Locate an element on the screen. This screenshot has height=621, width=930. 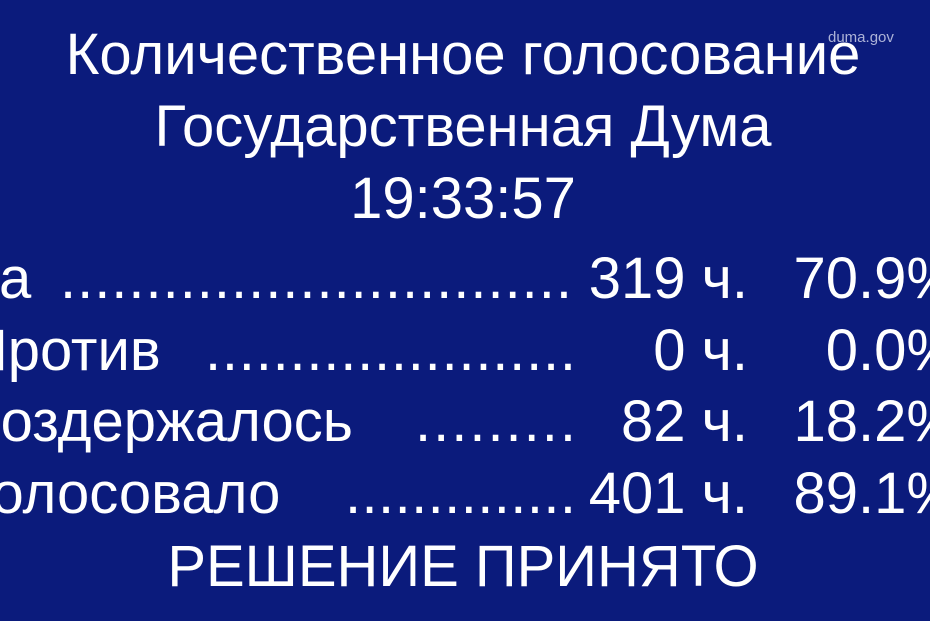
time: 19:33:57 is located at coordinates (463, 198).